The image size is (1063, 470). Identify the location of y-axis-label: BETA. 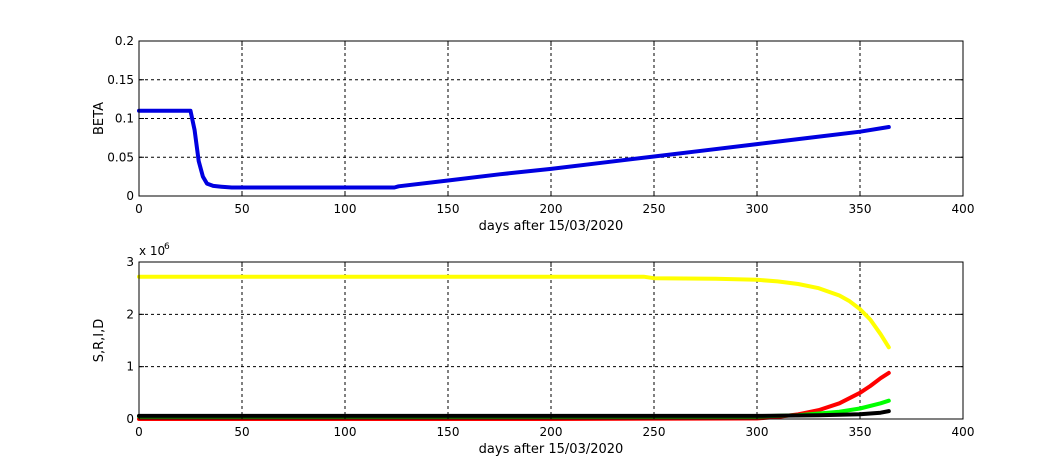
(99, 118).